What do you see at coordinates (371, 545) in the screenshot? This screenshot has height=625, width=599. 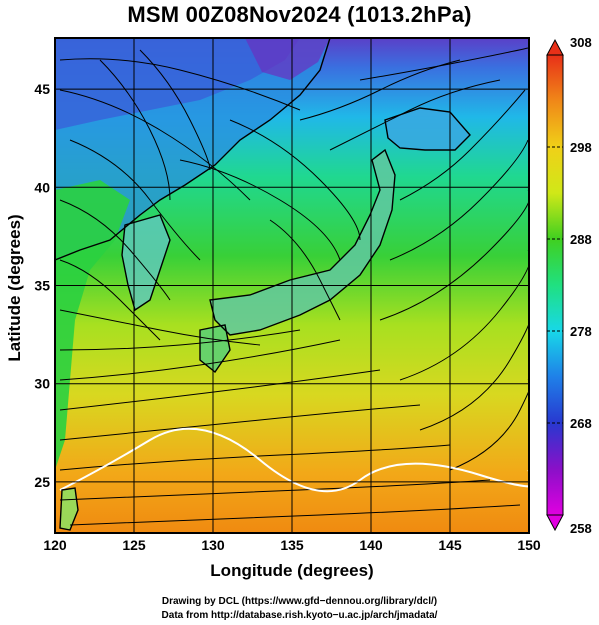 I see `x-tick-label: 140` at bounding box center [371, 545].